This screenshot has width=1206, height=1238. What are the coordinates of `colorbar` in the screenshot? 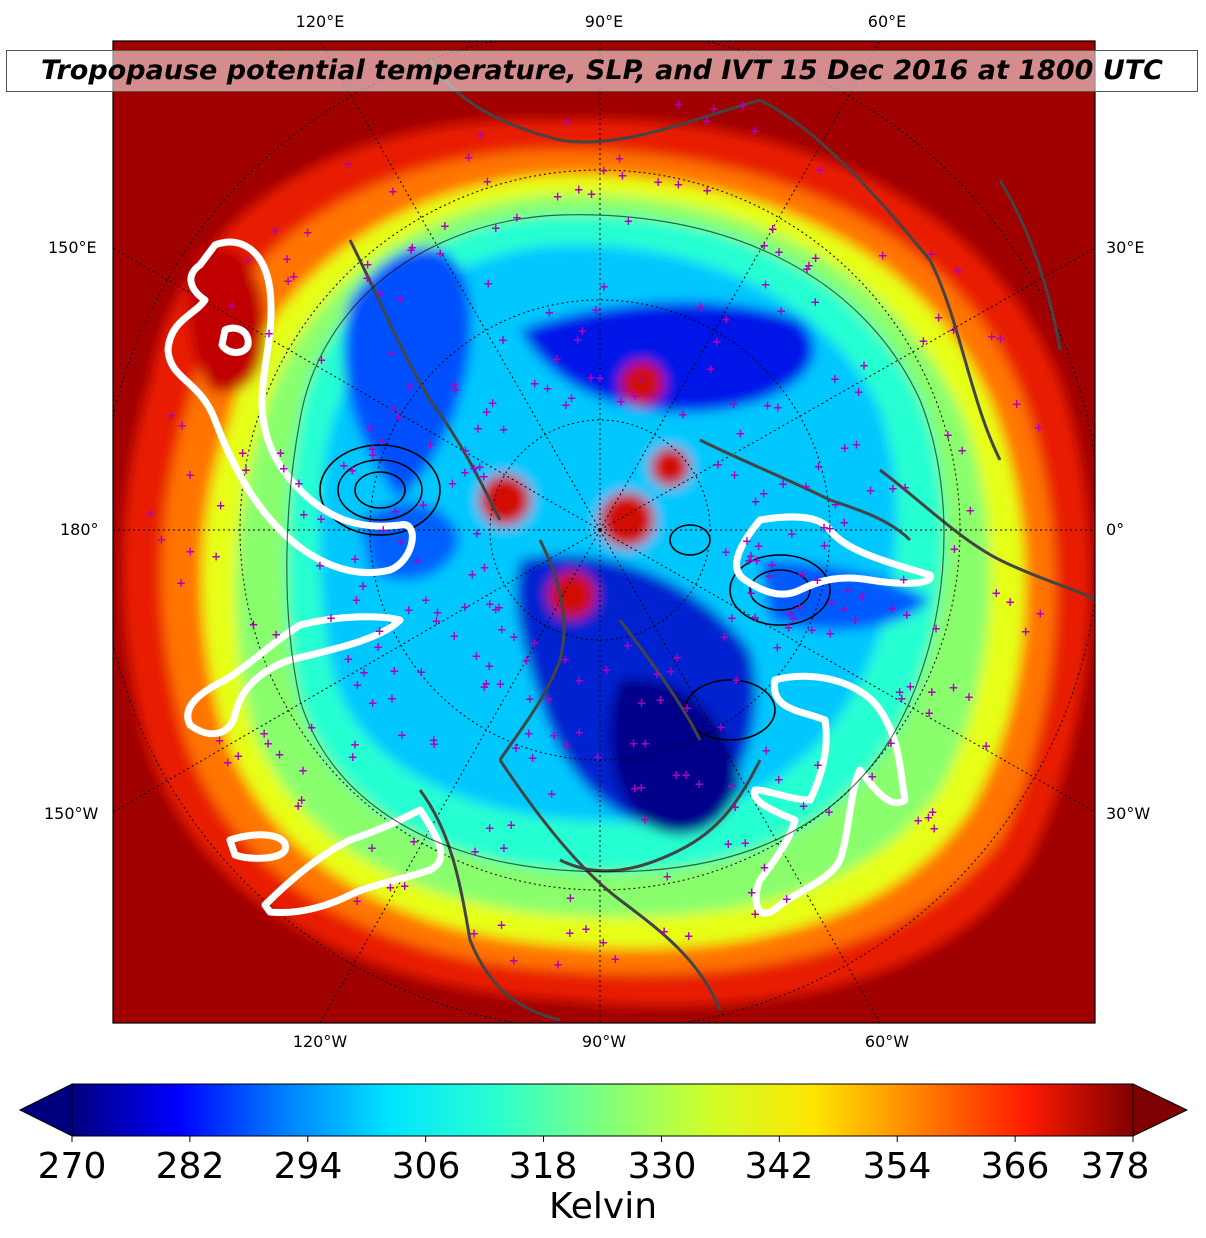 It's located at (603, 1112).